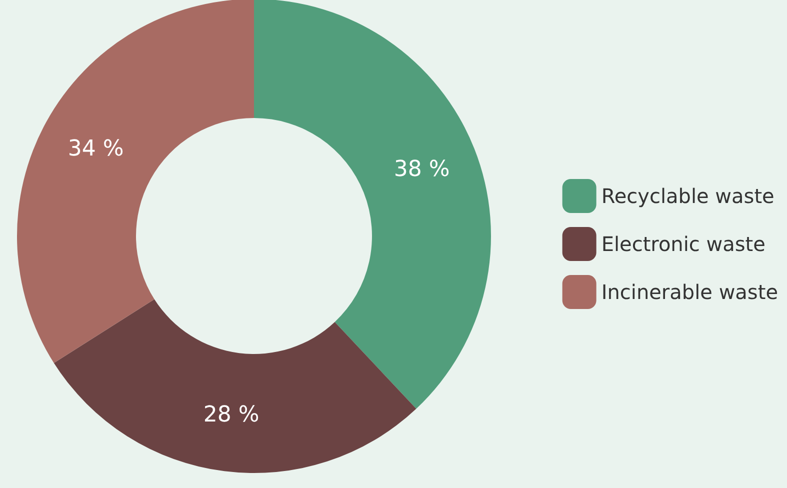 Image resolution: width=787 pixels, height=488 pixels. Describe the element at coordinates (683, 244) in the screenshot. I see `legend-label: Electronic waste` at that location.